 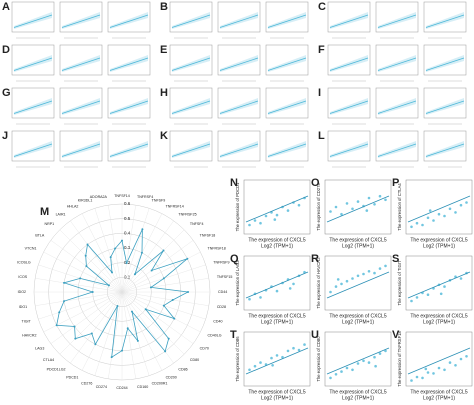 What do you see at coordinates (6, 50) in the screenshot?
I see `panel-label: D` at bounding box center [6, 50].